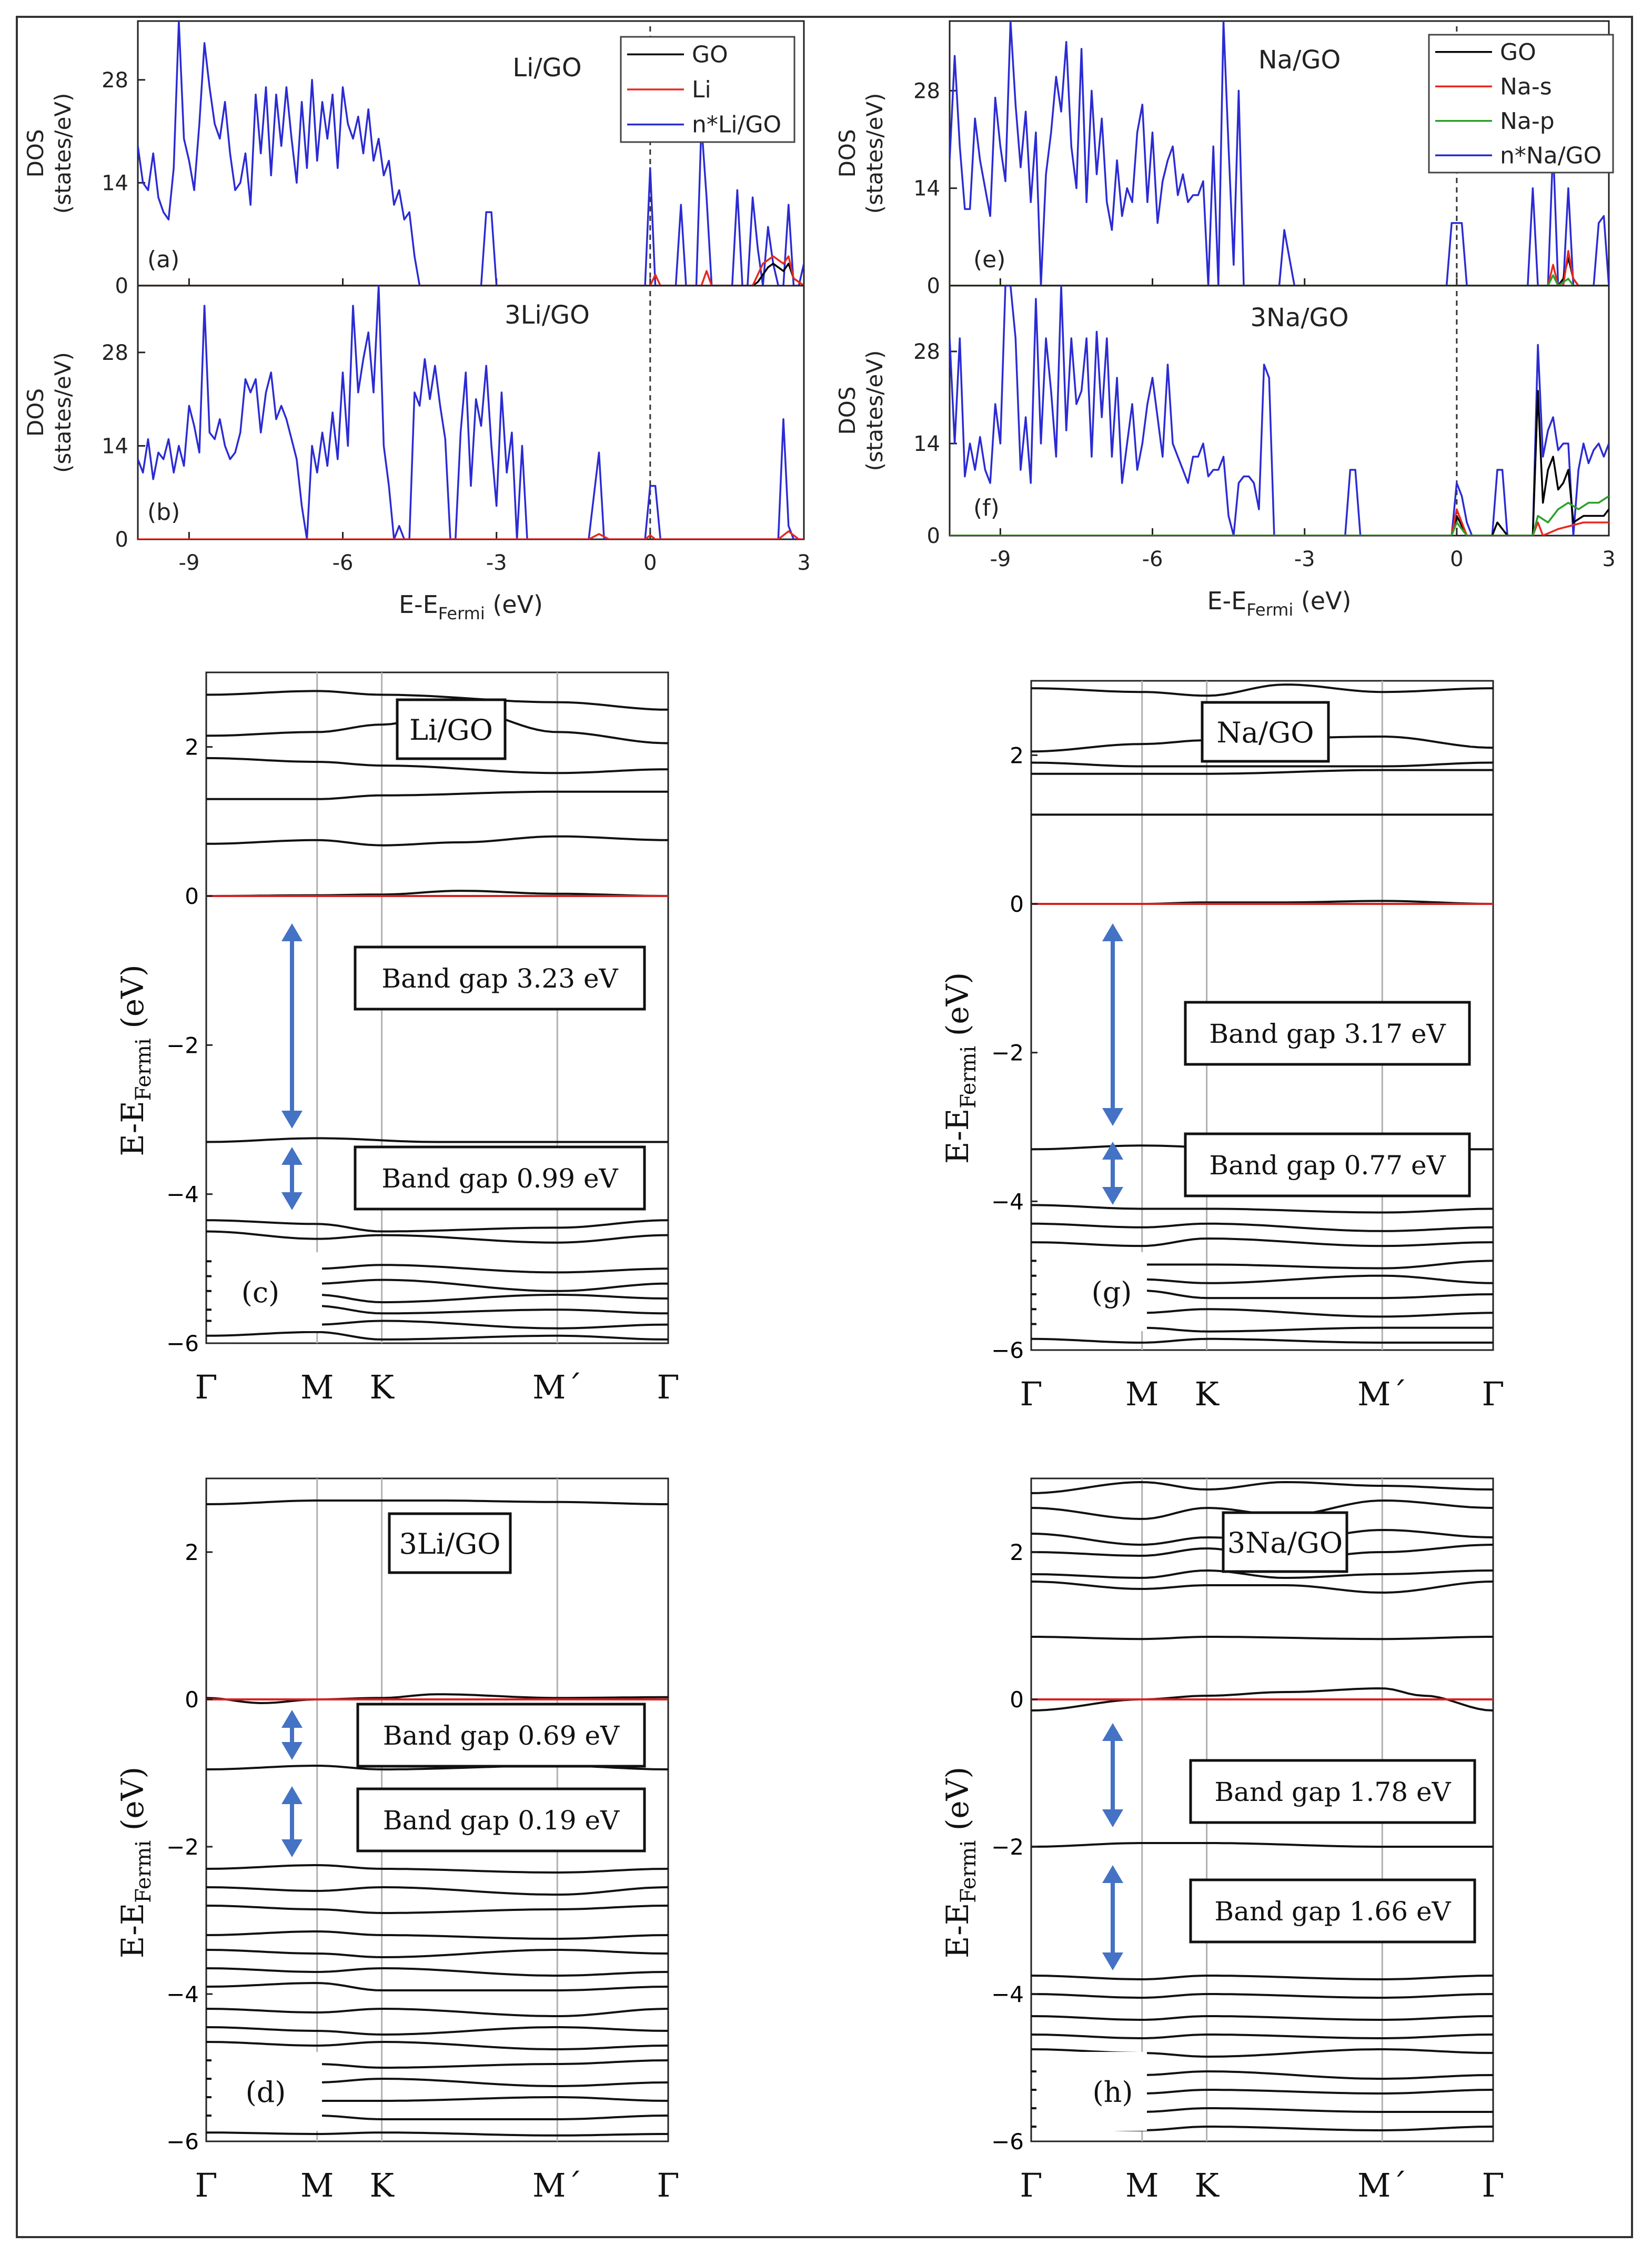 Image resolution: width=1652 pixels, height=2255 pixels. Describe the element at coordinates (650, 563) in the screenshot. I see `x-tick-label: 0` at that location.